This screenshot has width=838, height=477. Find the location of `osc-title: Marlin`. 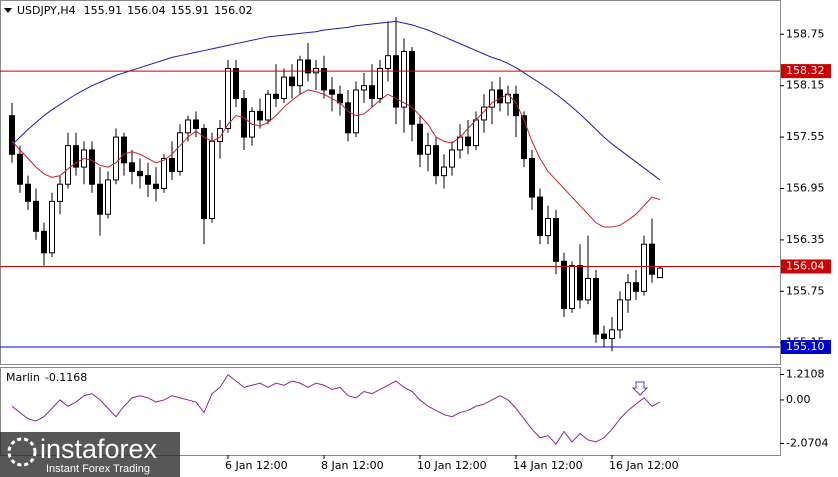

osc-title: Marlin is located at coordinates (23, 377).